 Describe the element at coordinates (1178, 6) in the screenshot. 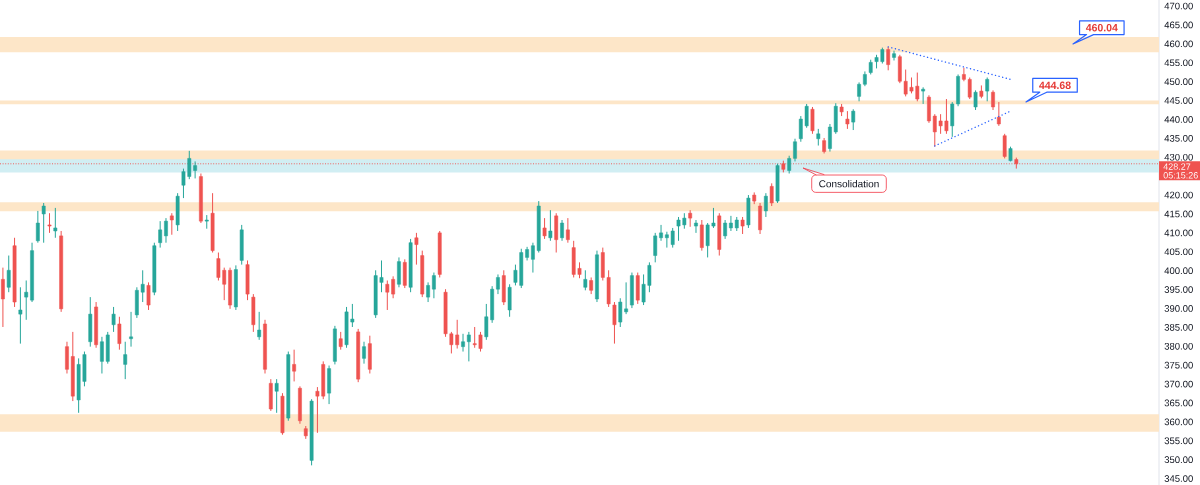

I see `y-tick-label: 470.00` at that location.